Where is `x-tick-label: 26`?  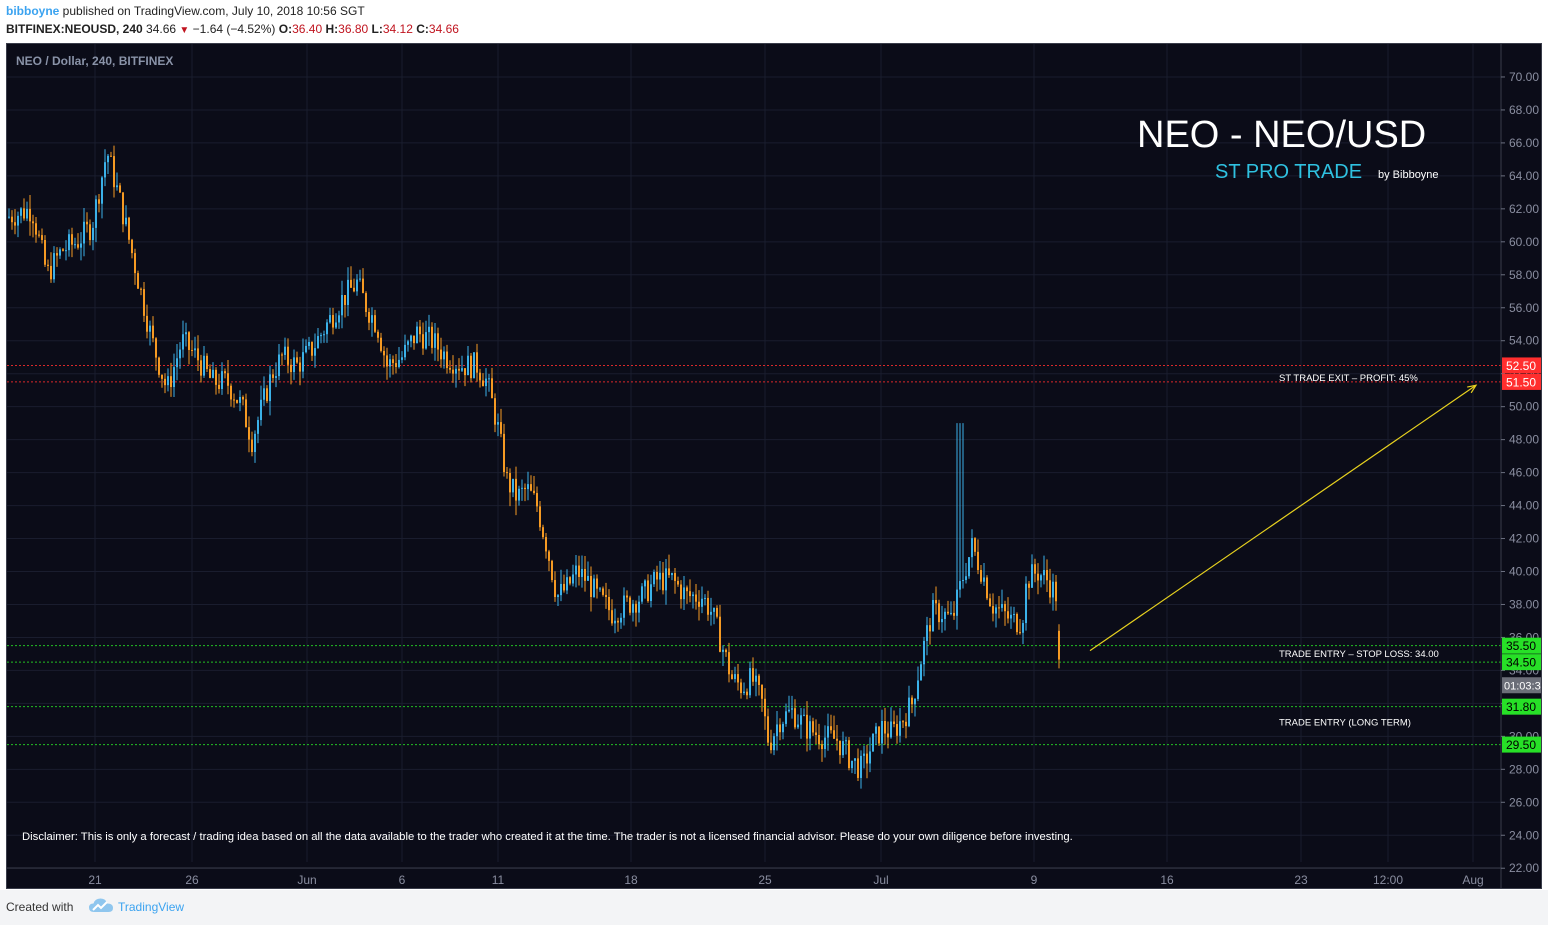 x-tick-label: 26 is located at coordinates (192, 880).